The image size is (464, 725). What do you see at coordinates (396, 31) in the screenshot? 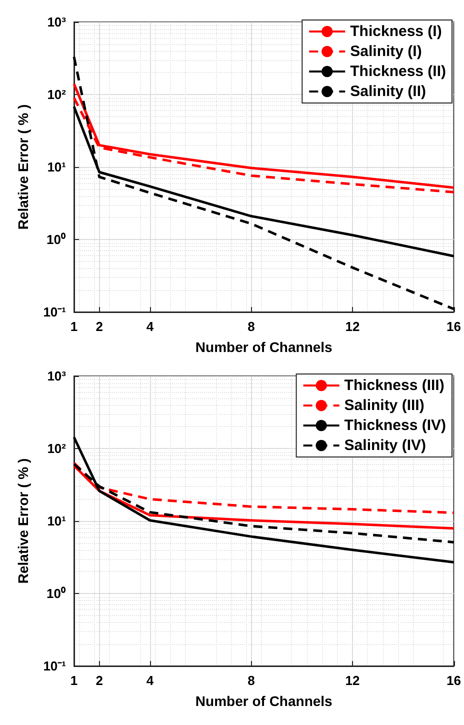
I see `legend-label: Thickness (I)` at bounding box center [396, 31].